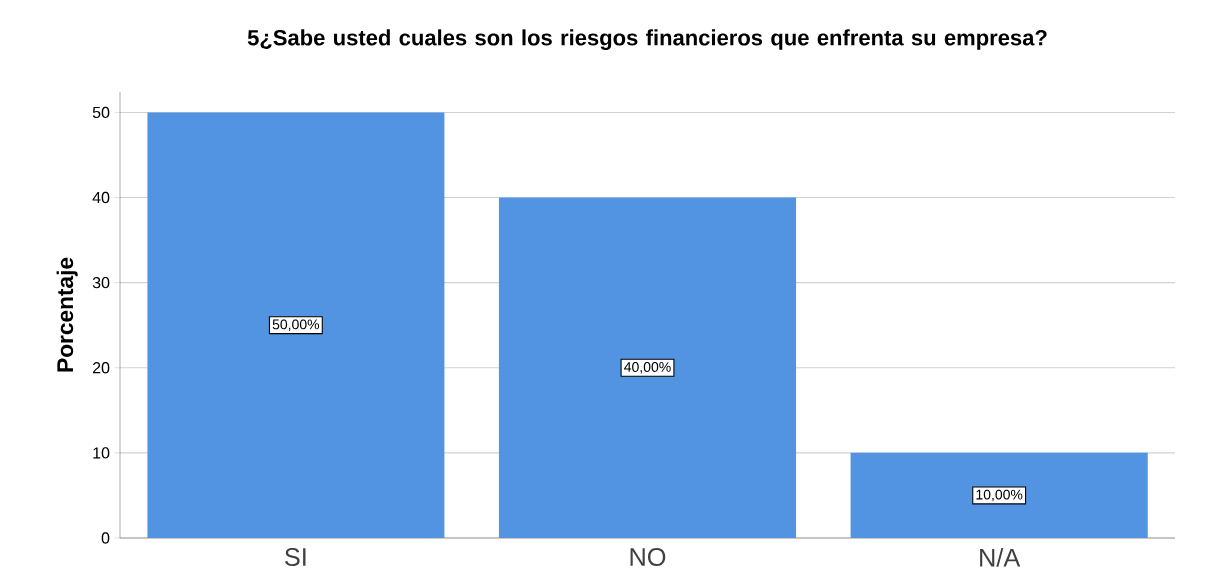 Image resolution: width=1217 pixels, height=585 pixels. Describe the element at coordinates (1000, 557) in the screenshot. I see `x-tick-label: N/A` at that location.